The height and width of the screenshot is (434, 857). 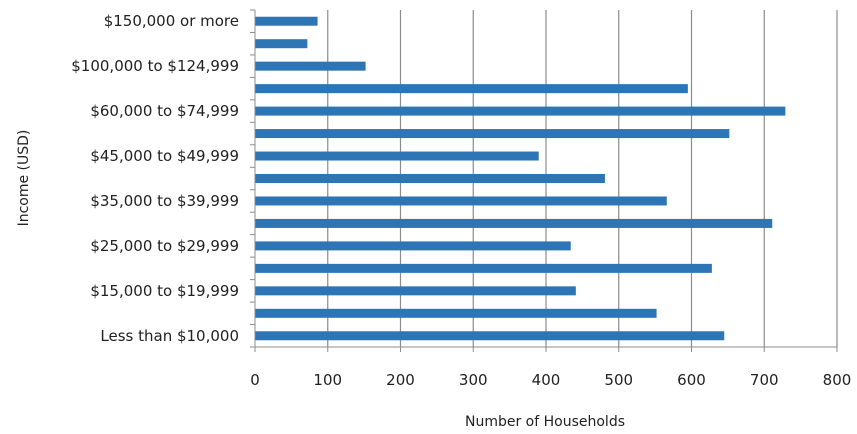 I want to click on y-tick-label: Less than $10,000, so click(x=169, y=336).